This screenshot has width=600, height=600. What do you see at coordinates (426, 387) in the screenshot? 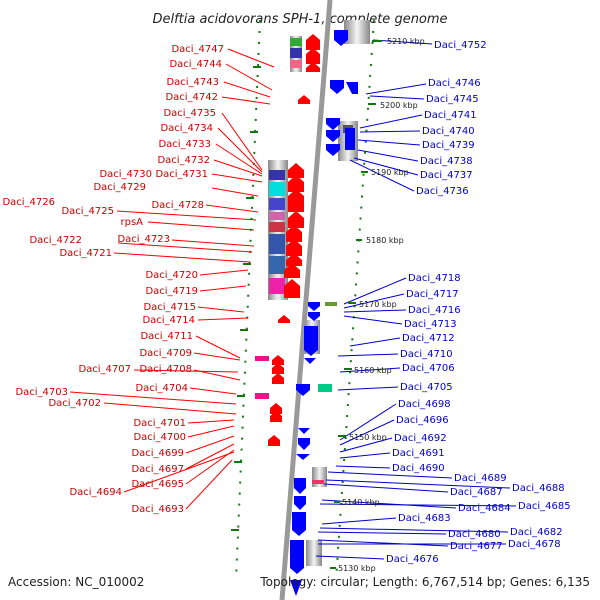
I see `gene-label: Daci_4705` at bounding box center [426, 387].